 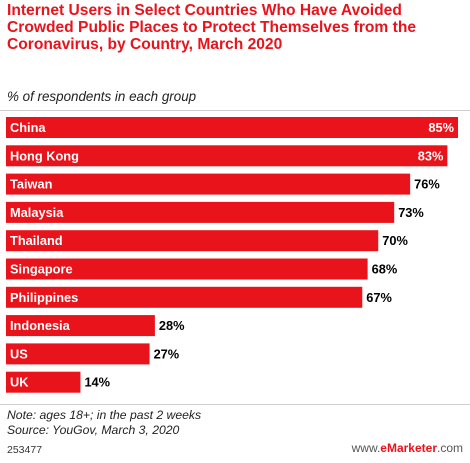 I want to click on category-label: Taiwan, so click(x=31, y=184).